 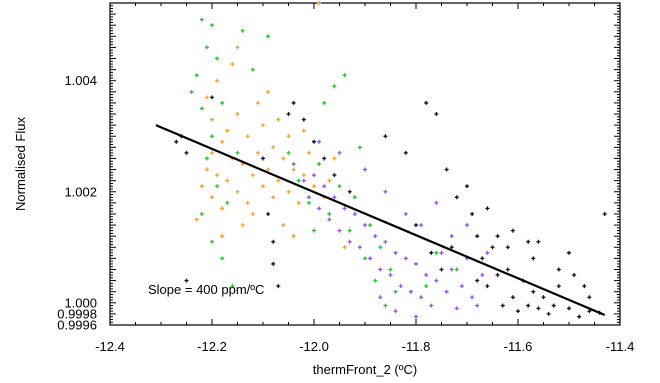 What do you see at coordinates (314, 346) in the screenshot?
I see `x-tick-label: -12.0` at bounding box center [314, 346].